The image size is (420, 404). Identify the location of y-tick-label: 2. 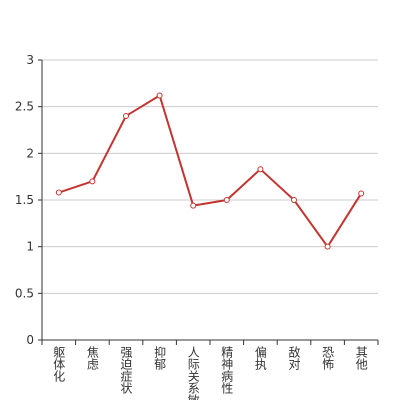
(30, 153).